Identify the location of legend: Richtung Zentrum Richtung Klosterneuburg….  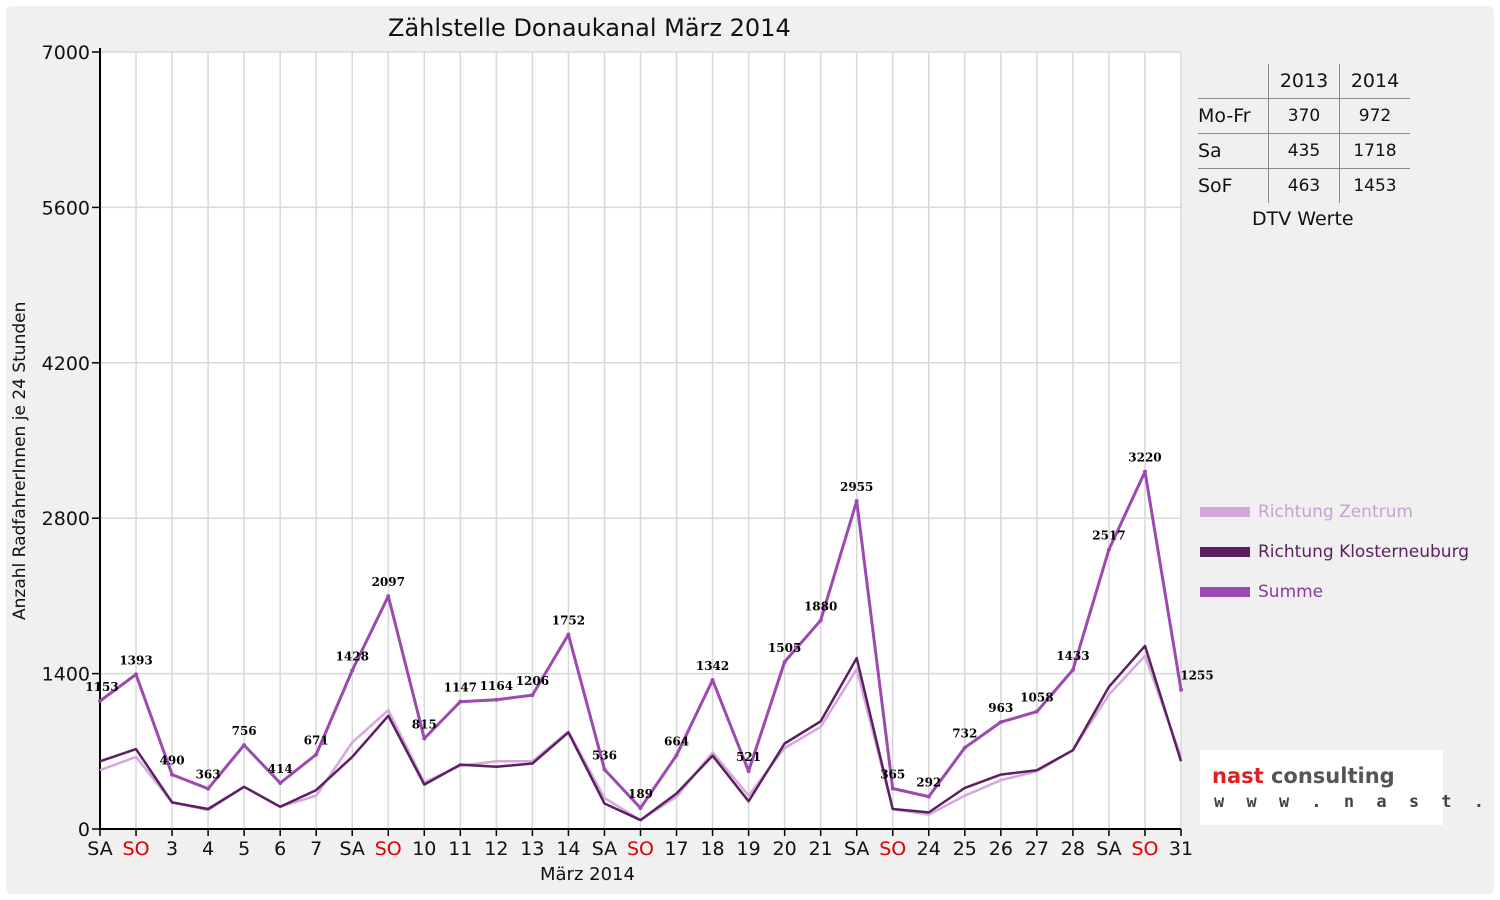
(1334, 552).